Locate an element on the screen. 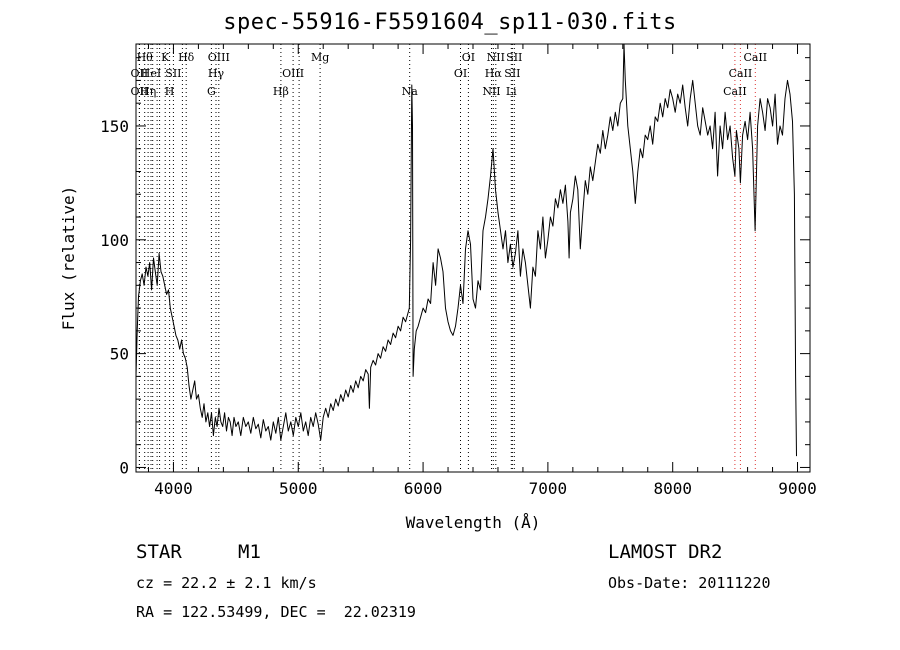  marker-label-15: OIII is located at coordinates (219, 57).